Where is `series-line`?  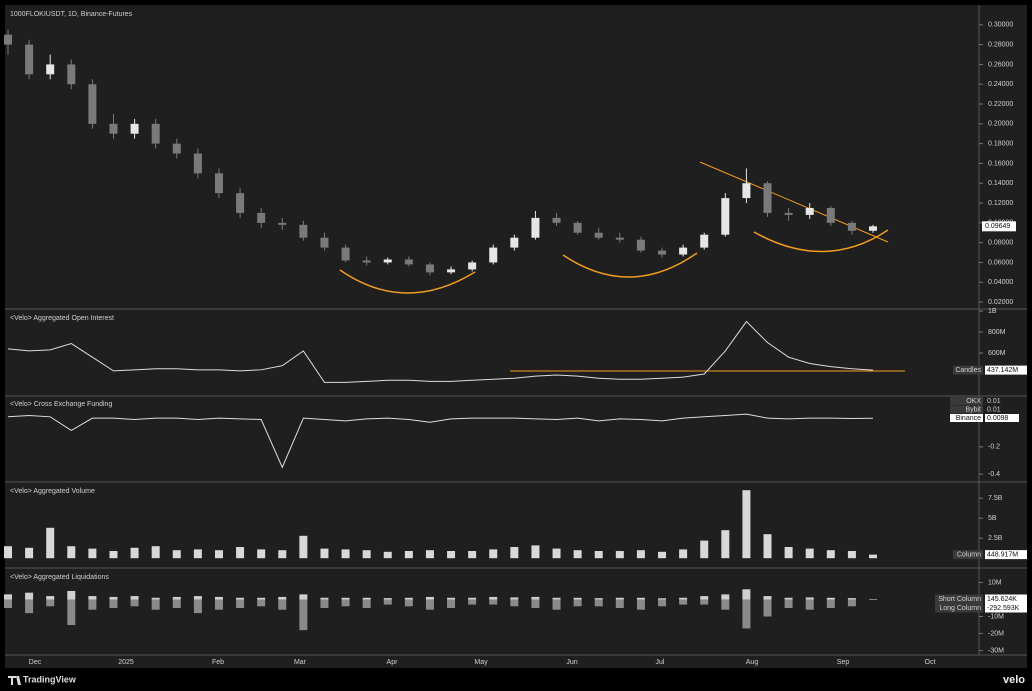
series-line is located at coordinates (440, 441).